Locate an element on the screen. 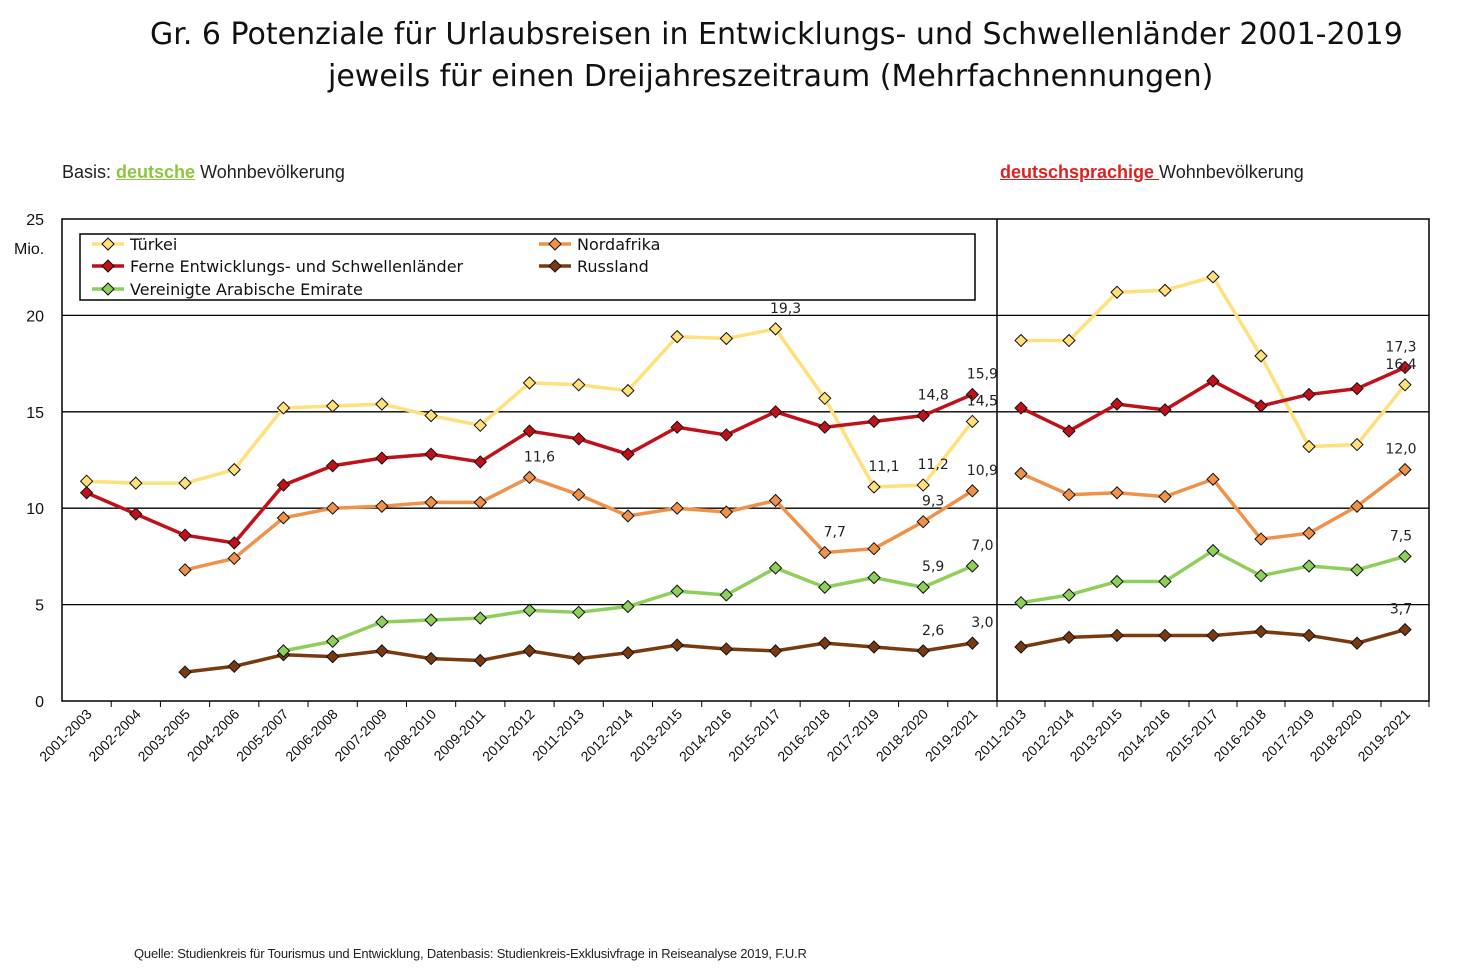  x-tick-label: 2007-2009 is located at coordinates (360, 735).